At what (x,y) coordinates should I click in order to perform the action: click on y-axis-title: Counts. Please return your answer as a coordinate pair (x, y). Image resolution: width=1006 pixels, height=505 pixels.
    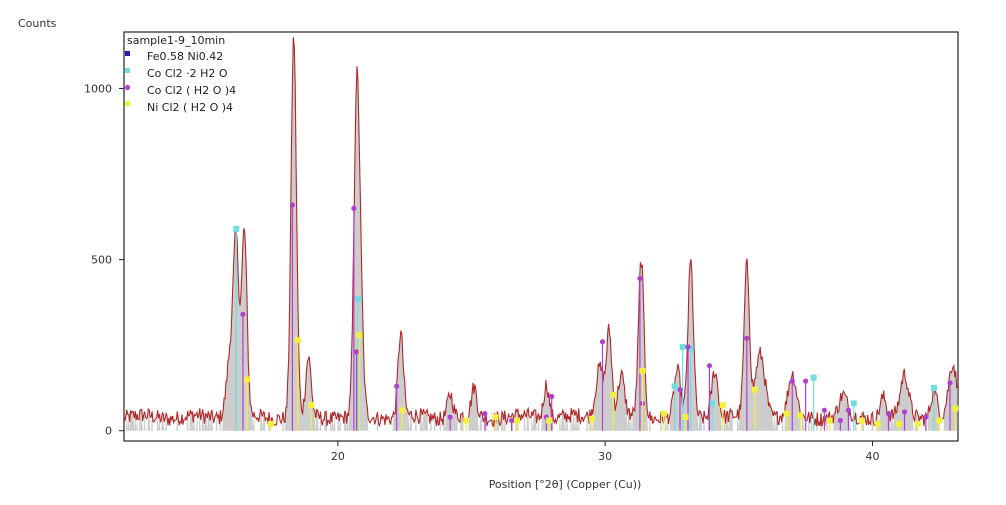
    Looking at the image, I should click on (37, 23).